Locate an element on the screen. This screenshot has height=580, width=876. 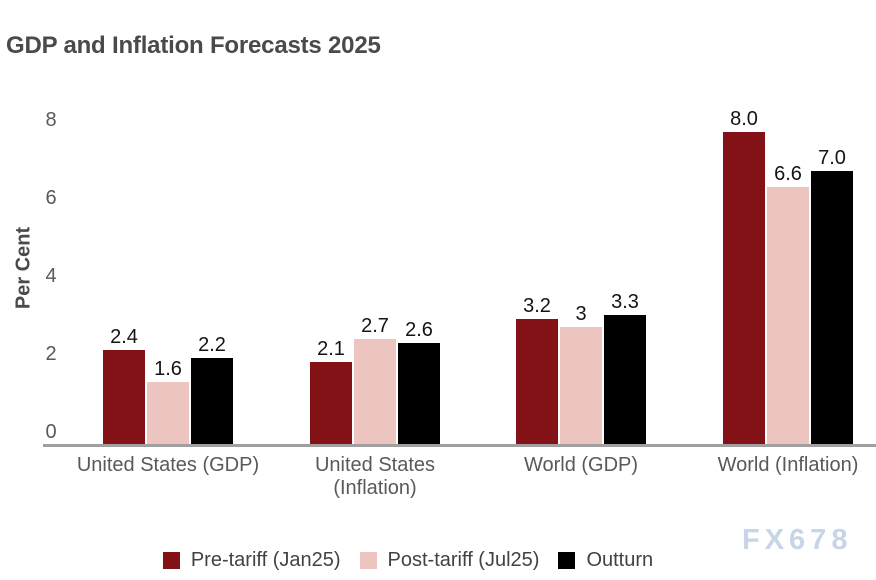
bar-value-label: 2.2 is located at coordinates (212, 345).